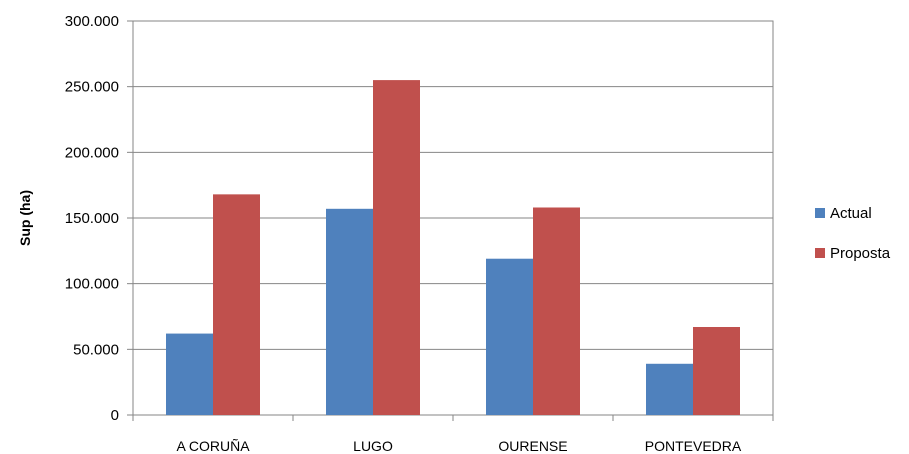 The width and height of the screenshot is (909, 454). I want to click on bar-proposta-a-coruña, so click(236, 304).